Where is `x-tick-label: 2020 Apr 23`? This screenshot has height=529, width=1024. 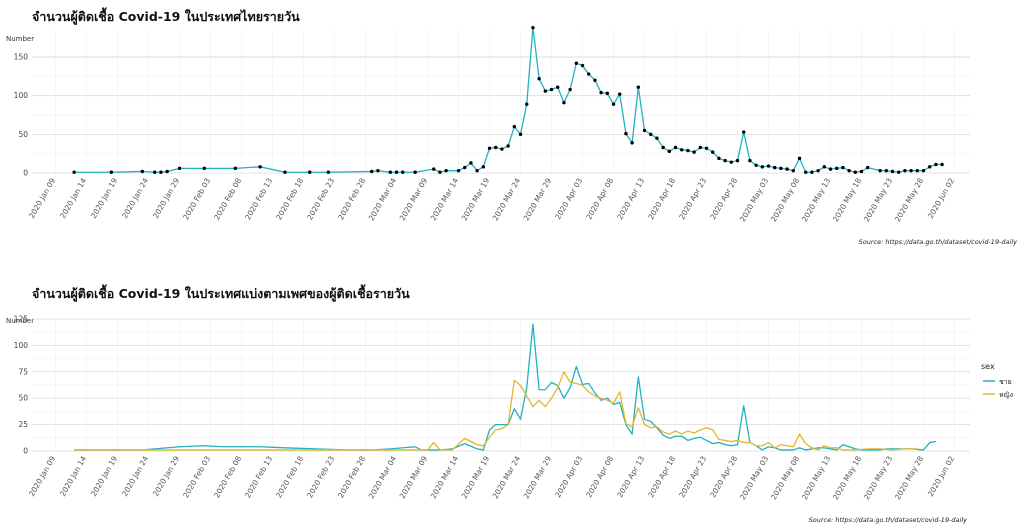
x-tick-label: 2020 Apr 23 is located at coordinates (692, 476).